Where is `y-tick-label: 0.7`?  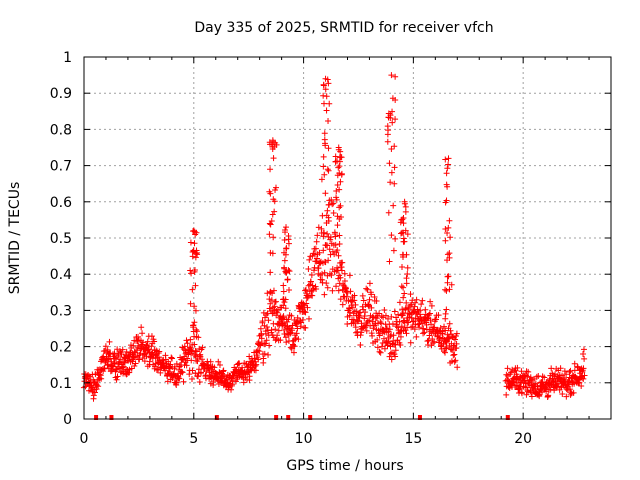
y-tick-label: 0.7 is located at coordinates (61, 167).